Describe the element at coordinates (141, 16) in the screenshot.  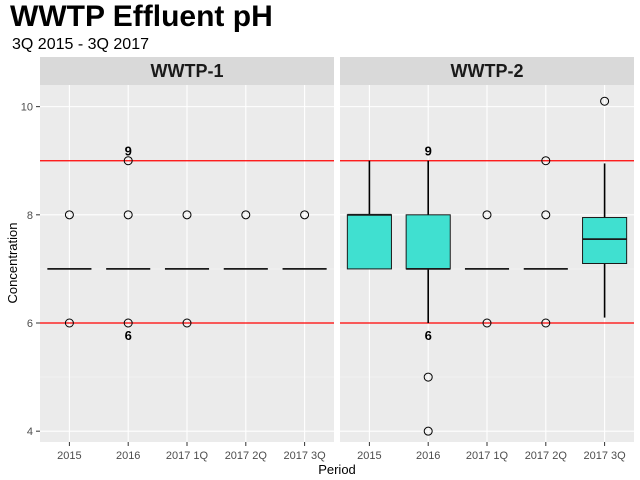
I see `chart-title: WWTP Effluent pH` at that location.